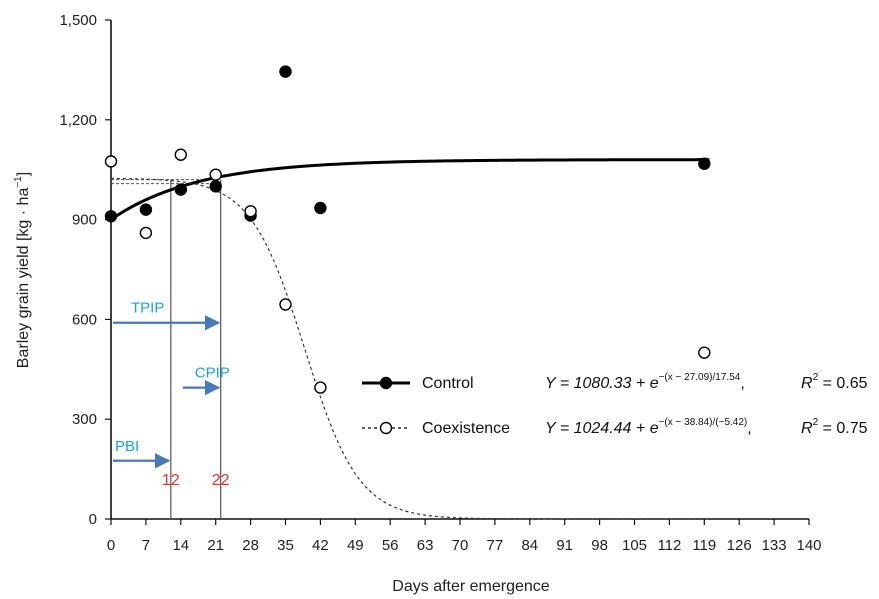  I want to click on x-axis-title: Days after emergence, so click(471, 586).